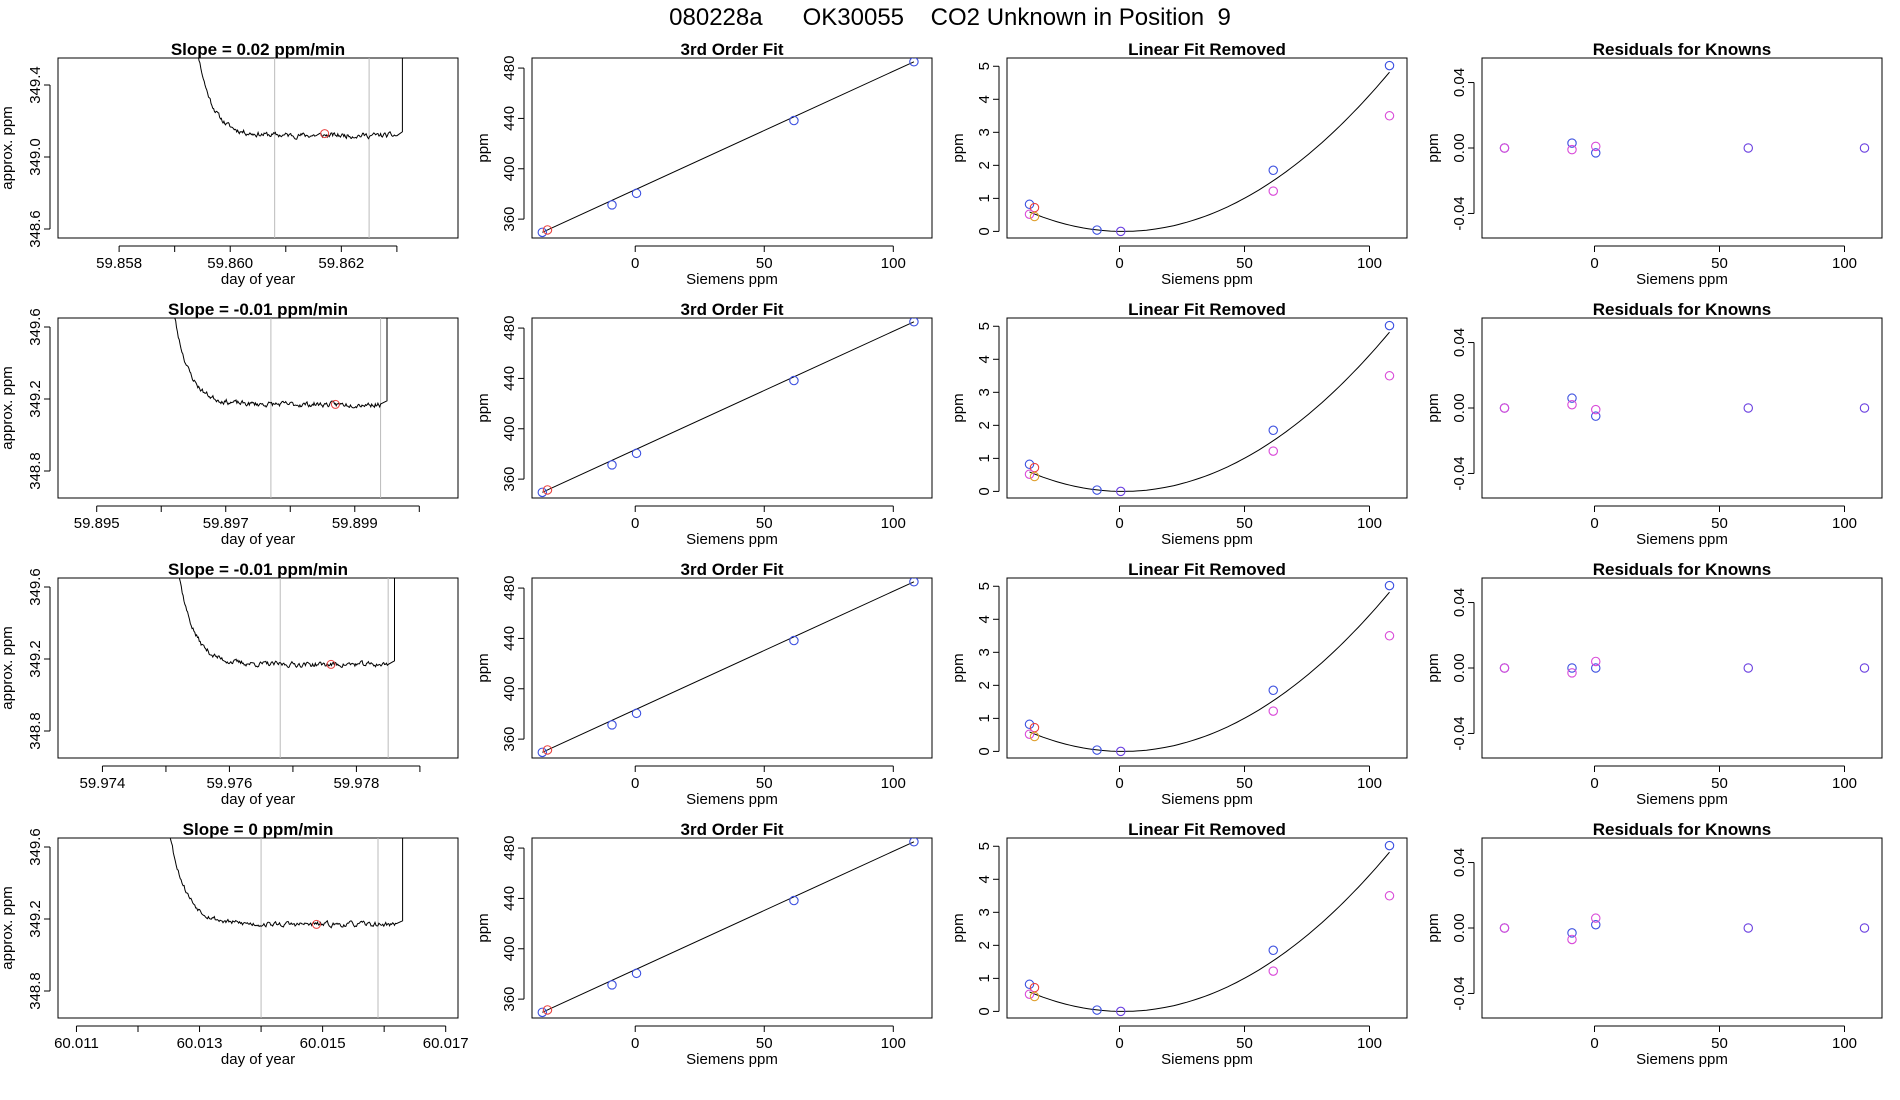 Image resolution: width=1900 pixels, height=1100 pixels. Describe the element at coordinates (341, 263) in the screenshot. I see `x-tick-label: 59.862` at that location.